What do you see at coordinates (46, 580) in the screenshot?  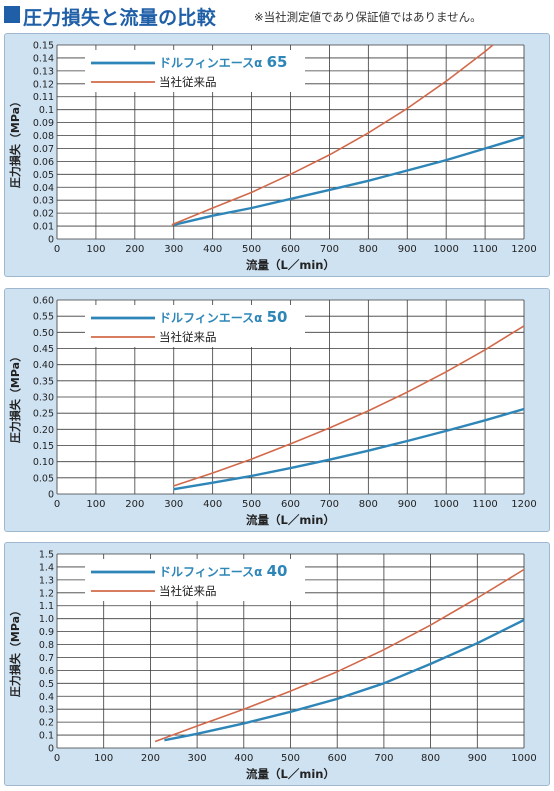 I see `y-tick-label: 1.3` at bounding box center [46, 580].